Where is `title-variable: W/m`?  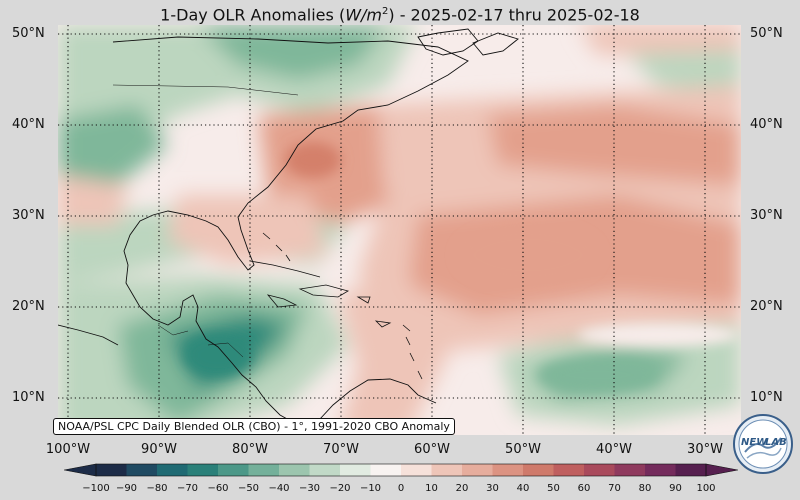 title-variable: W/m is located at coordinates (363, 15).